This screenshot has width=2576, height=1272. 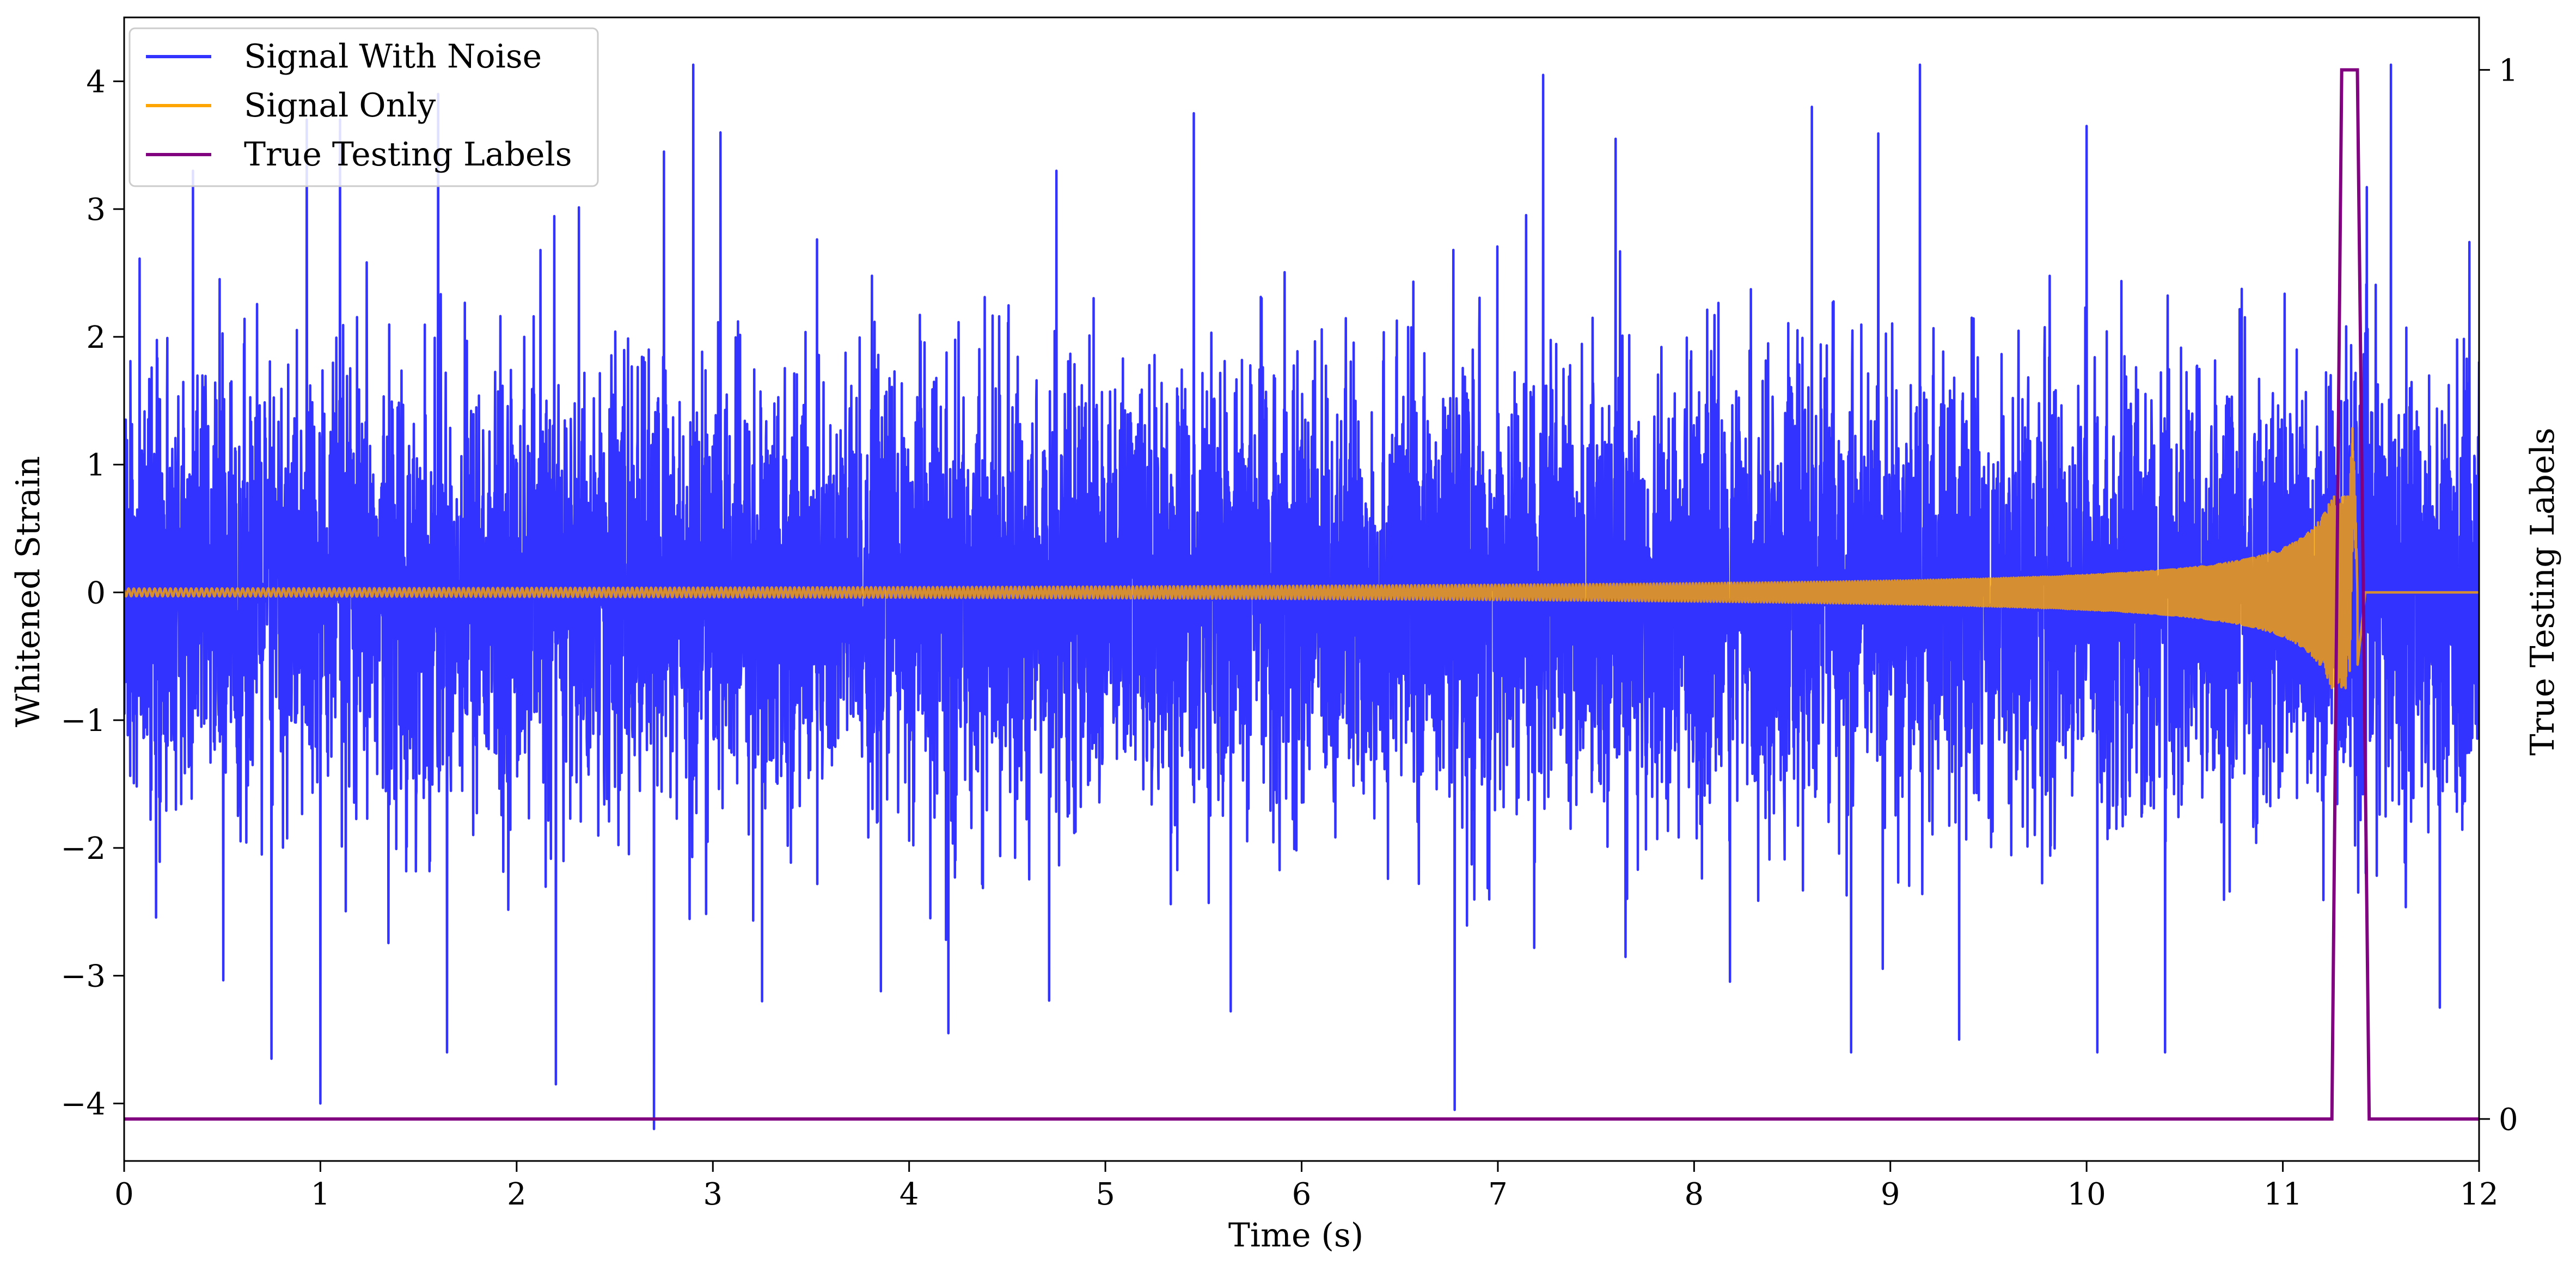 What do you see at coordinates (517, 1194) in the screenshot?
I see `x-tick-label: 2` at bounding box center [517, 1194].